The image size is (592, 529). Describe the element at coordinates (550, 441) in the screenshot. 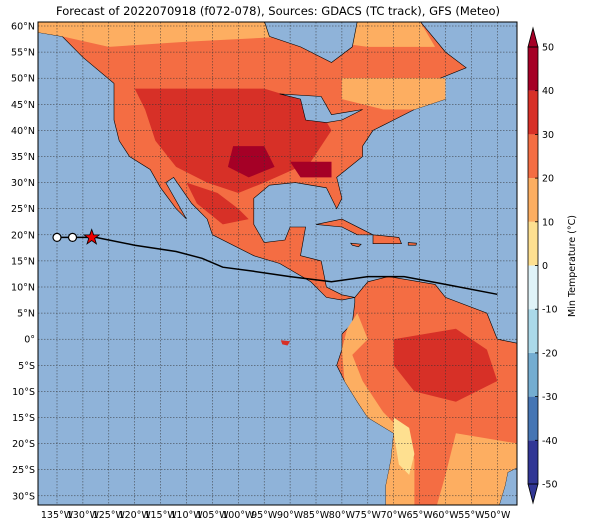

I see `colorbar-tick-label: -40` at that location.